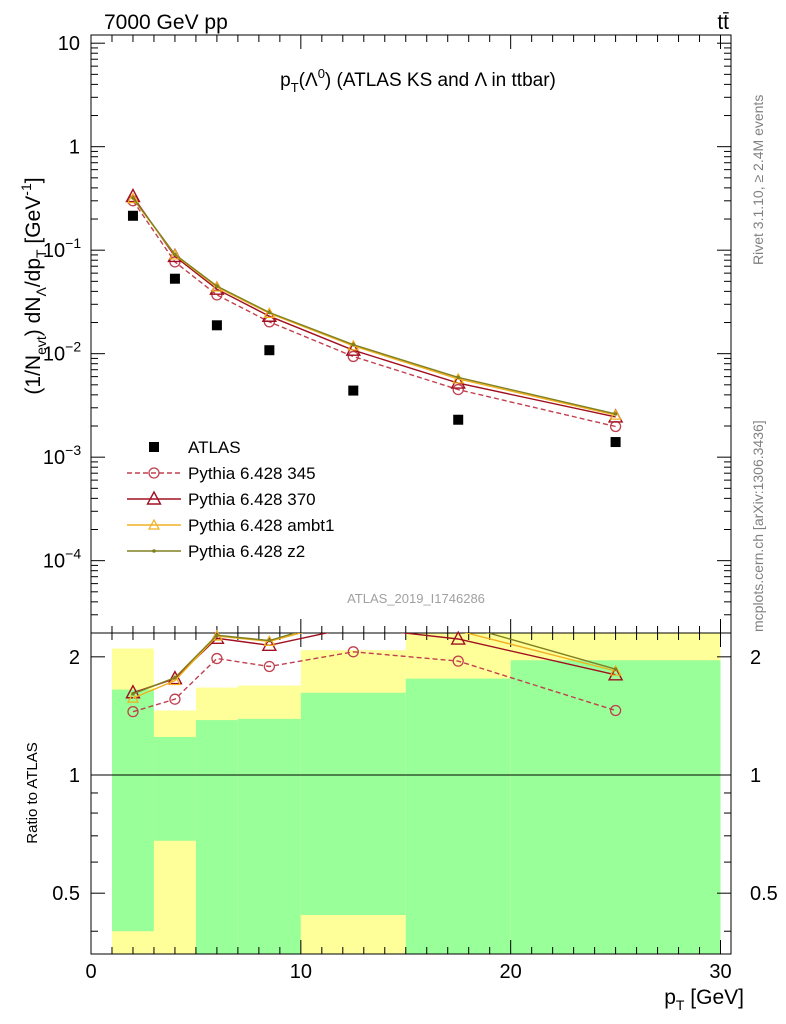  Describe the element at coordinates (32, 792) in the screenshot. I see `ratio-ylabel: Ratio to ATLAS` at that location.